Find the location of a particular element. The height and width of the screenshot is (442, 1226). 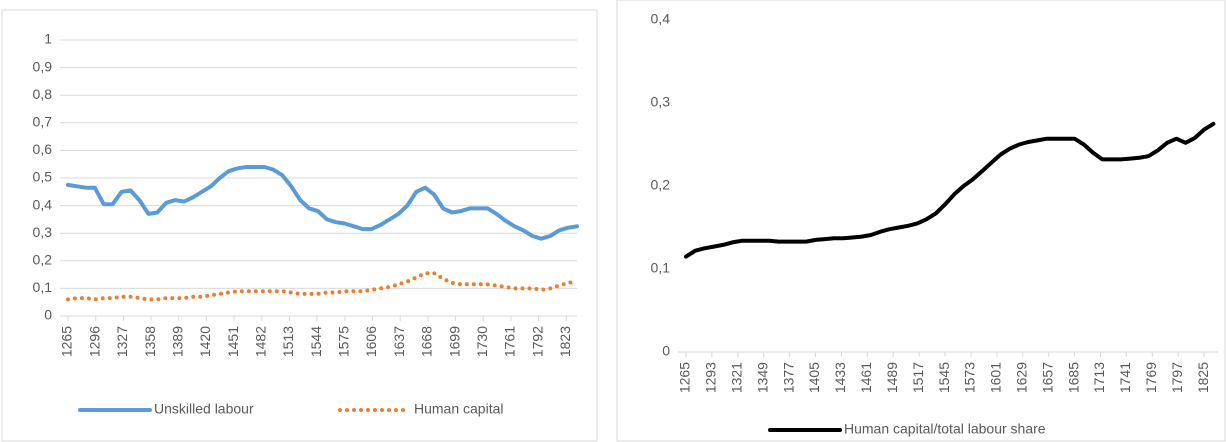

x-tick-label: 1420 is located at coordinates (205, 341).